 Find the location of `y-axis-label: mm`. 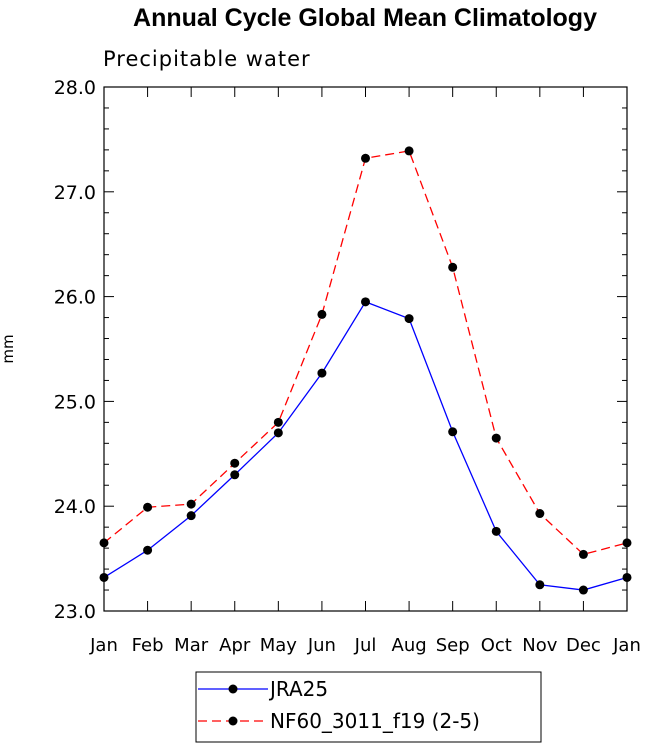

y-axis-label: mm is located at coordinates (8, 348).